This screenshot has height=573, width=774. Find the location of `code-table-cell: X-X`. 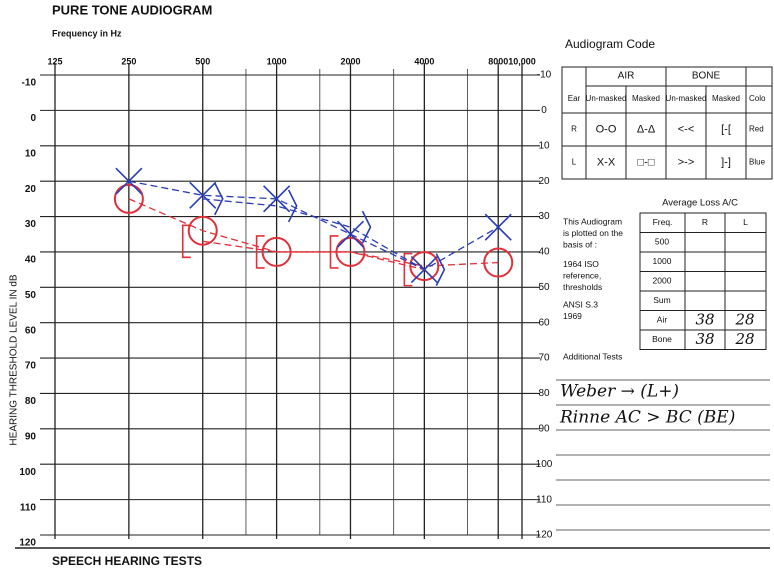

code-table-cell: X-X is located at coordinates (606, 162).